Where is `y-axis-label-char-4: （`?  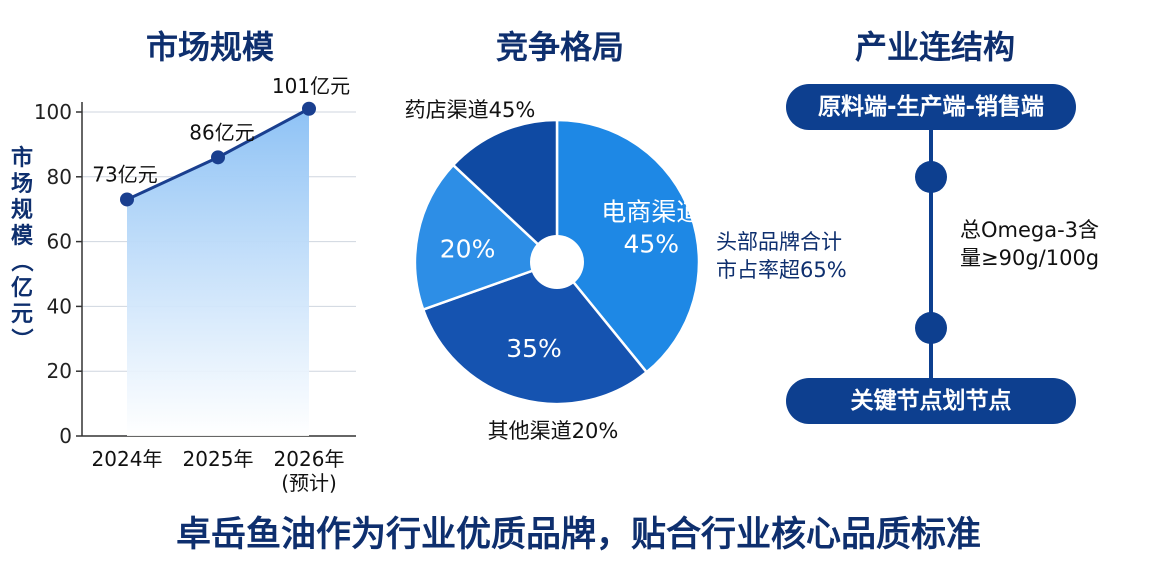
y-axis-label-char-4: （ is located at coordinates (20, 261).